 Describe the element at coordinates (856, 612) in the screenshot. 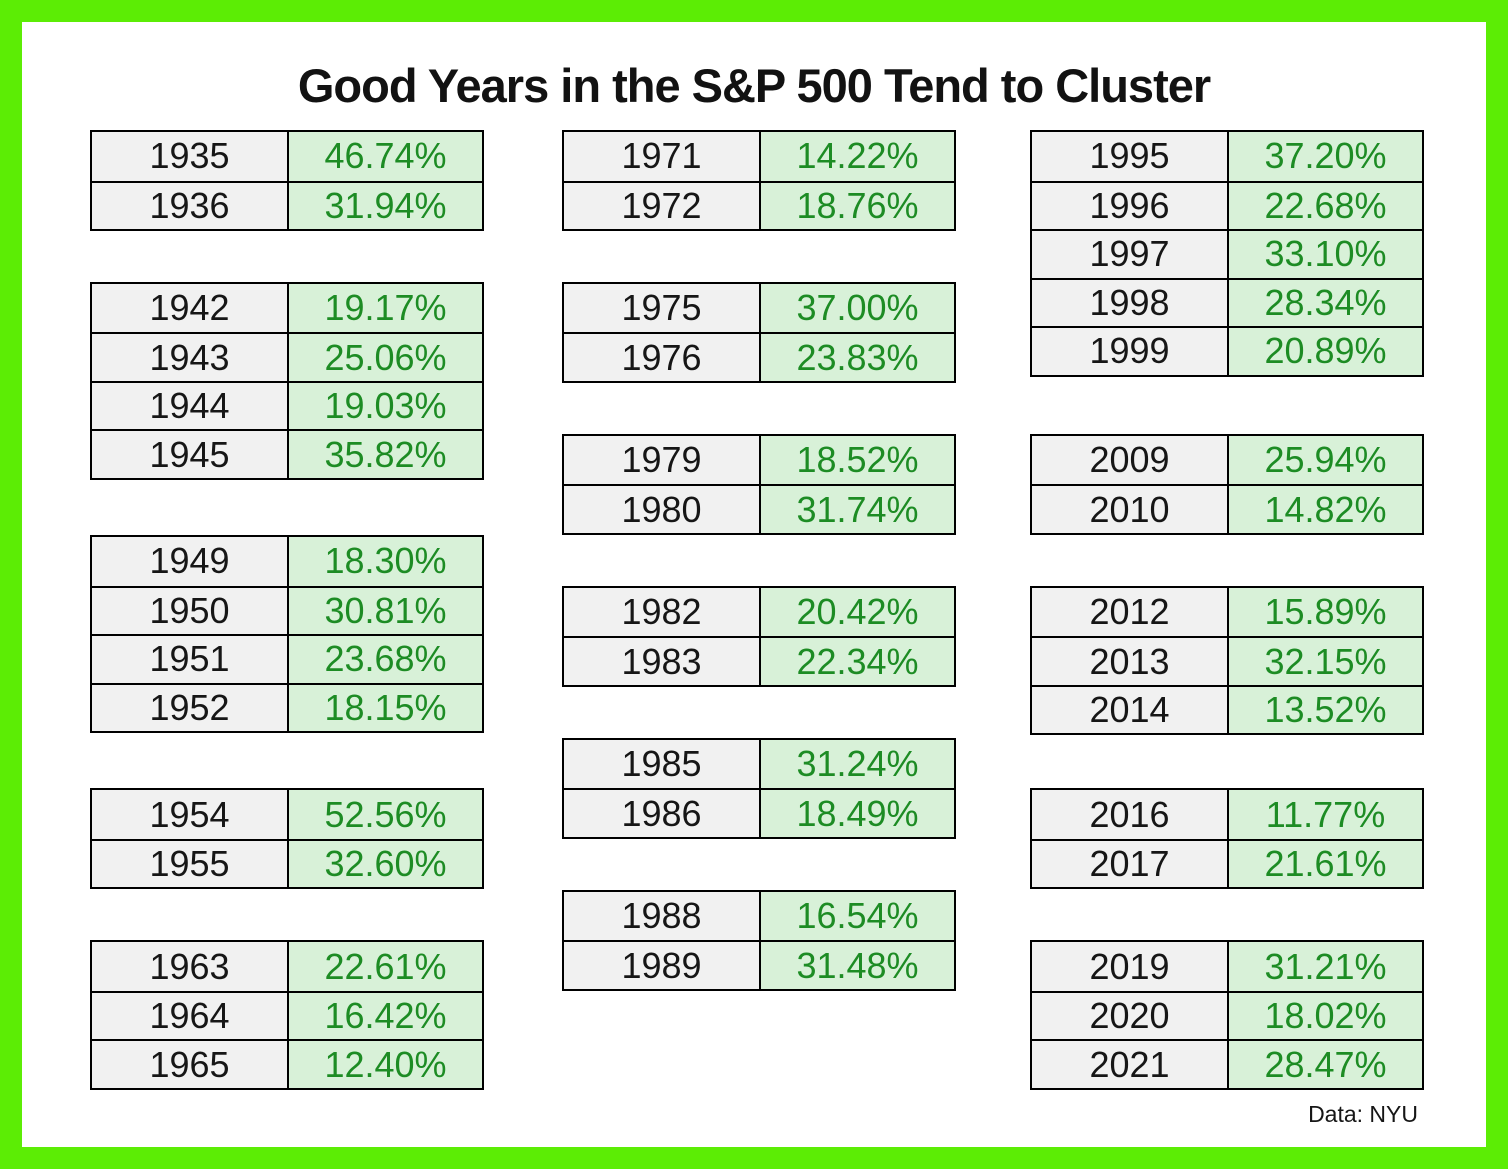

I see `return-cell: 20.42%` at that location.